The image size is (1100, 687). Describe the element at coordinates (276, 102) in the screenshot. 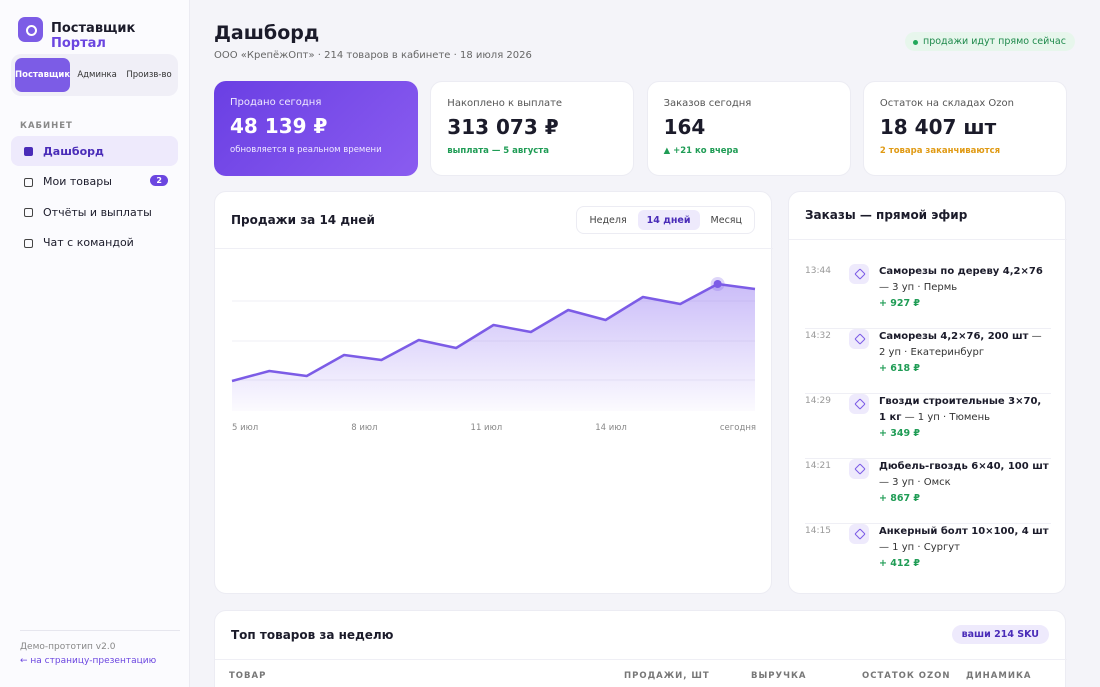

I see `kpi-label: Продано сегодня` at that location.